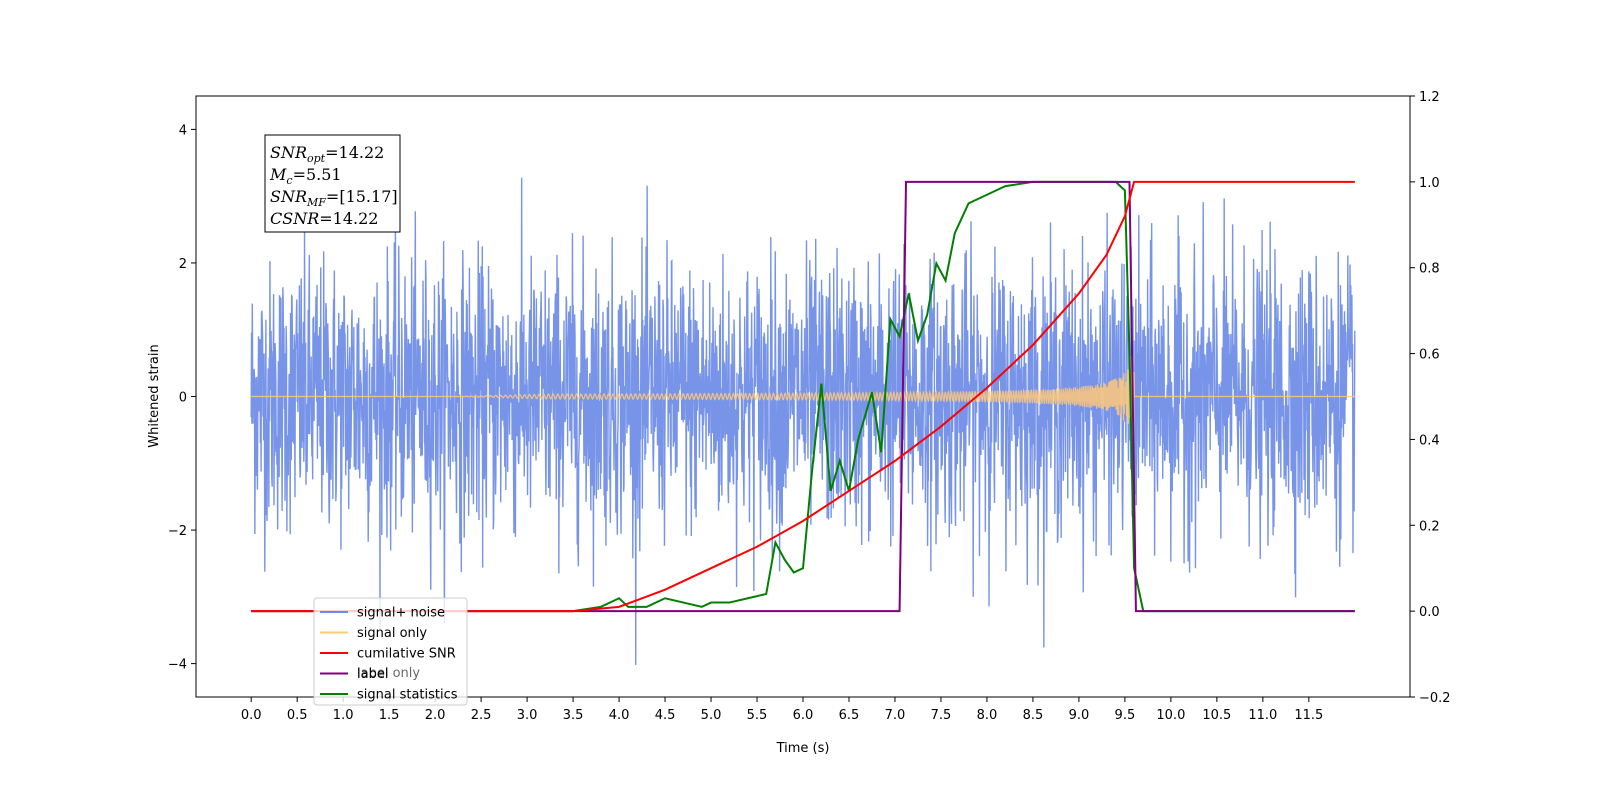 The height and width of the screenshot is (800, 1600). Describe the element at coordinates (1170, 715) in the screenshot. I see `x-tick-label: 10.0` at that location.